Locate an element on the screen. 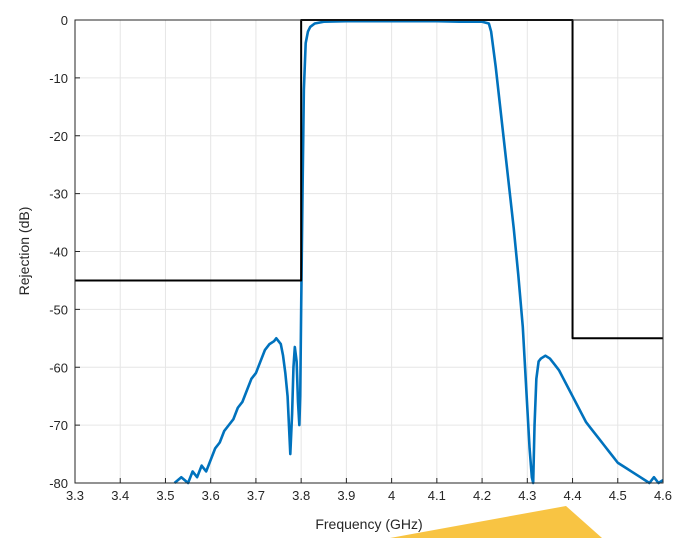 The image size is (692, 538). x-tick-label: 4.1 is located at coordinates (437, 495).